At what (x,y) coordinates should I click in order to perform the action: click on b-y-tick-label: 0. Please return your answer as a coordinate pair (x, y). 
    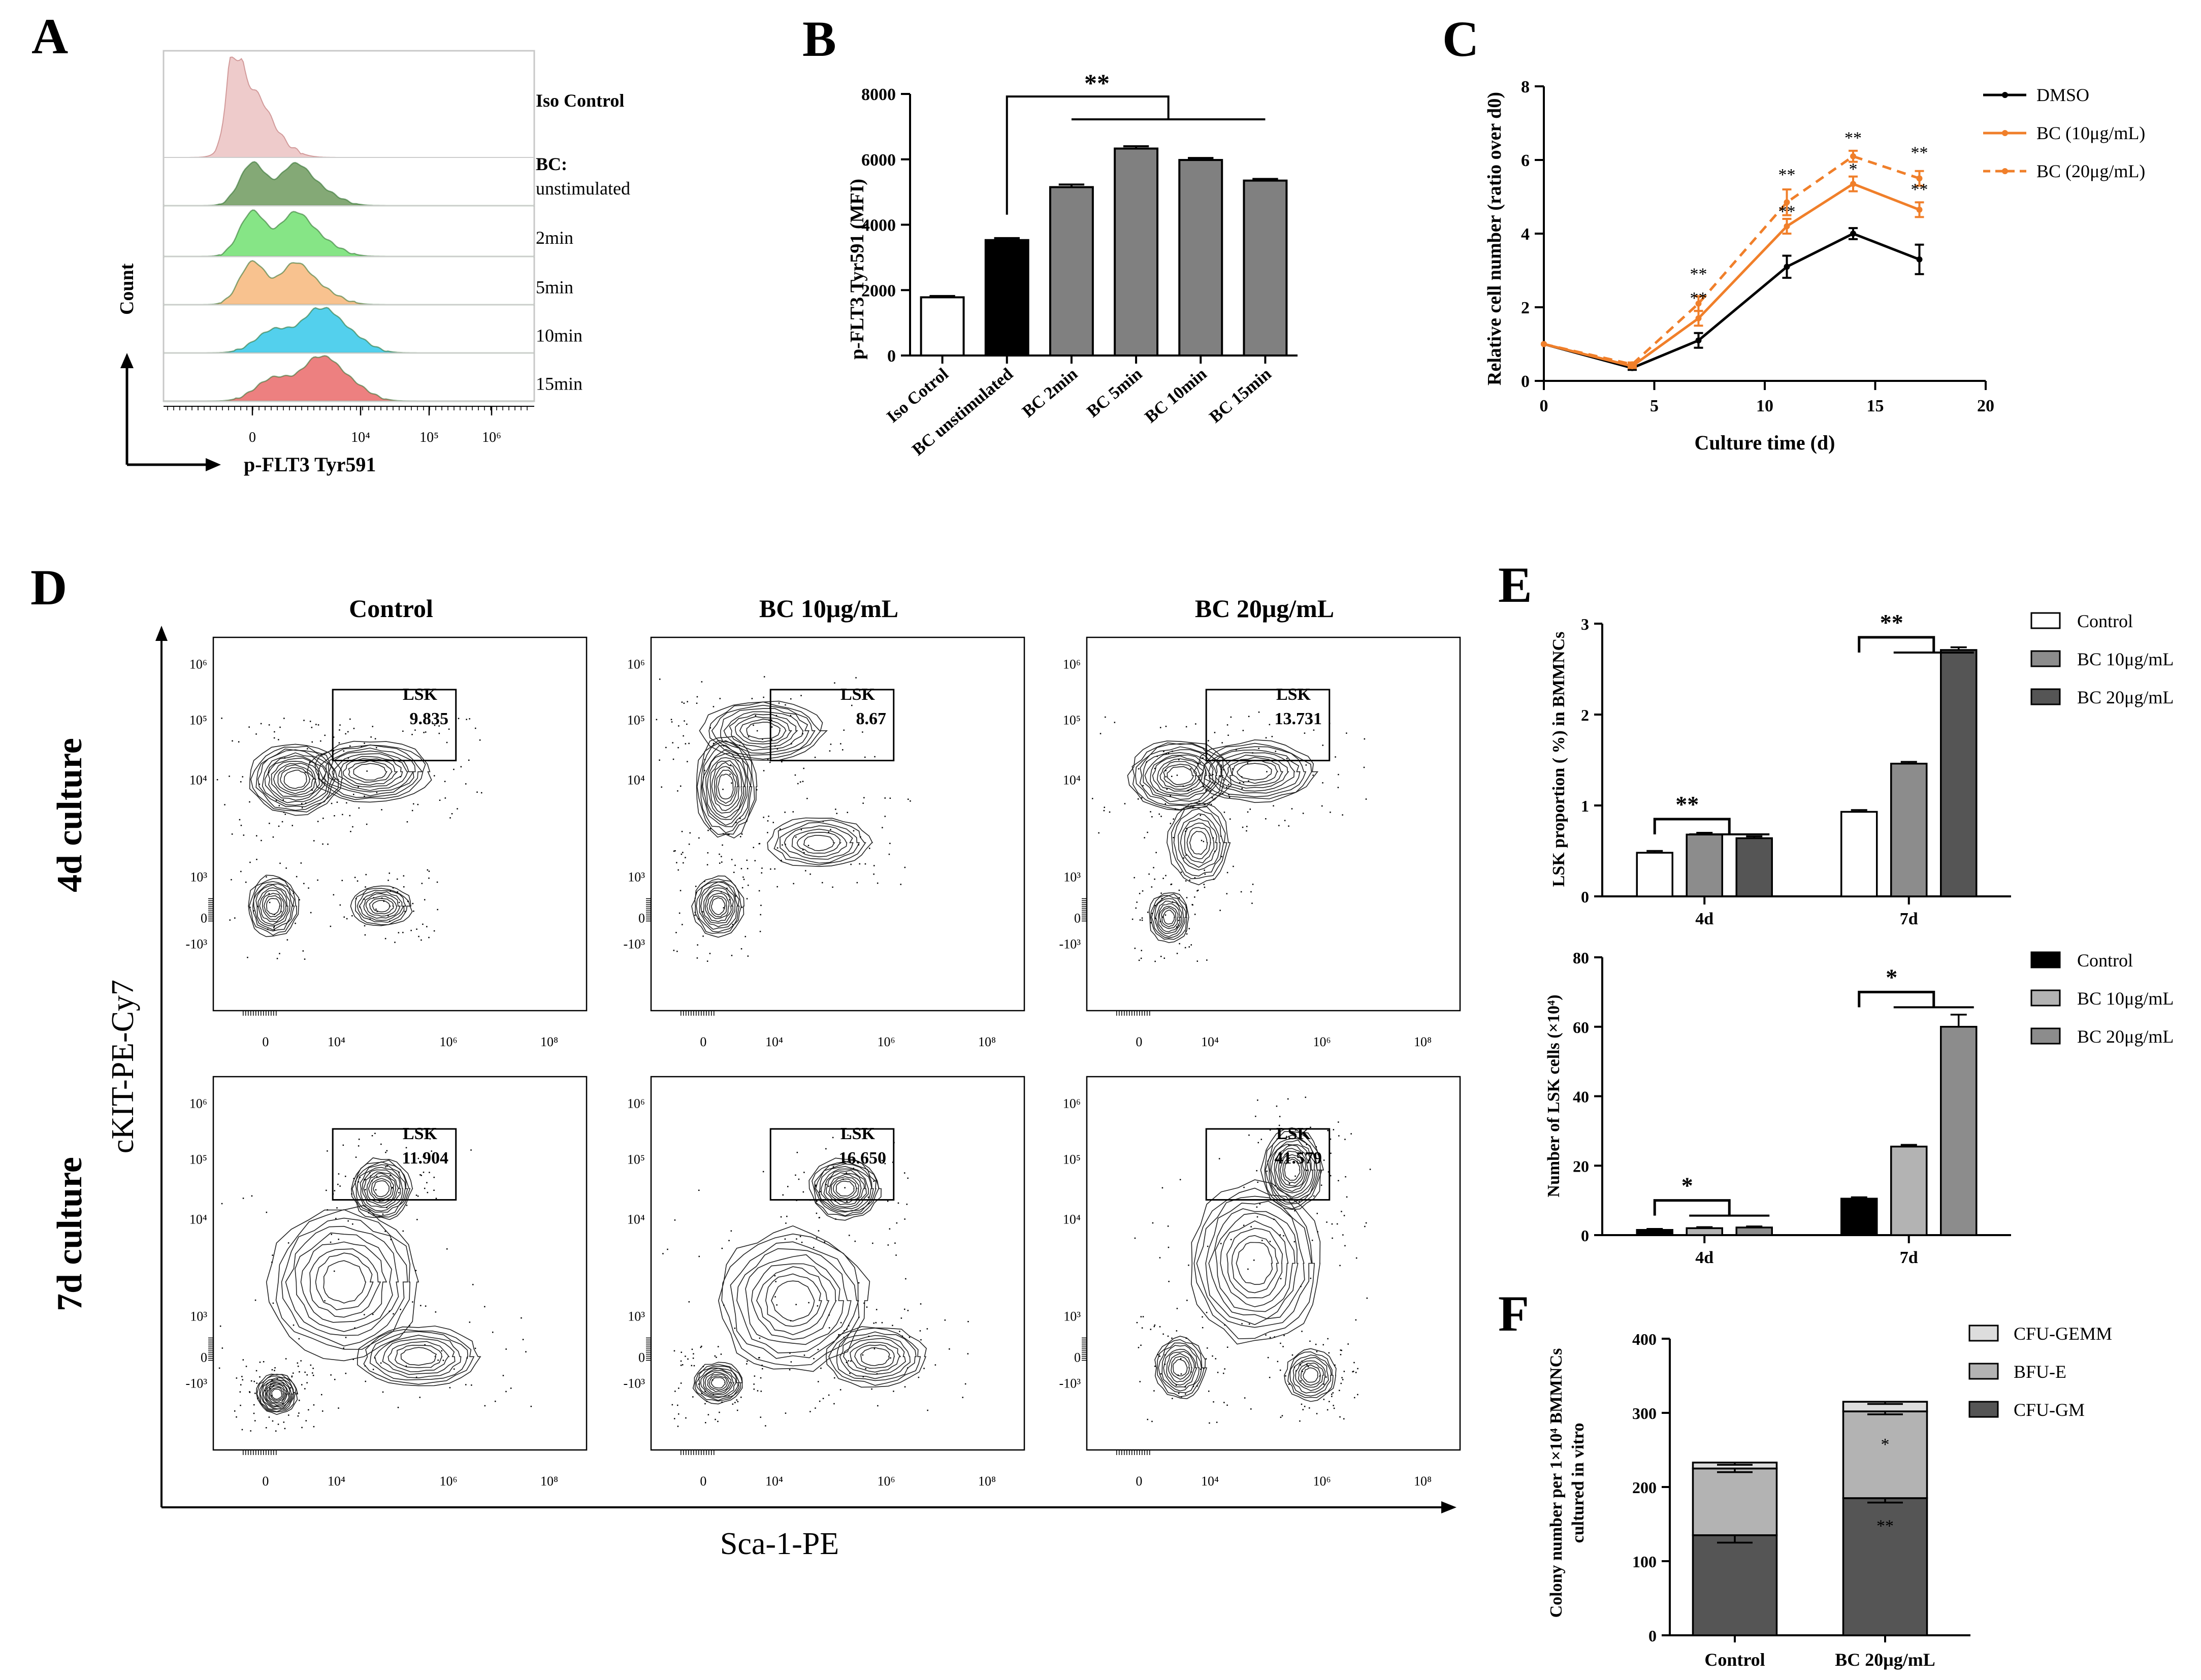
    Looking at the image, I should click on (892, 356).